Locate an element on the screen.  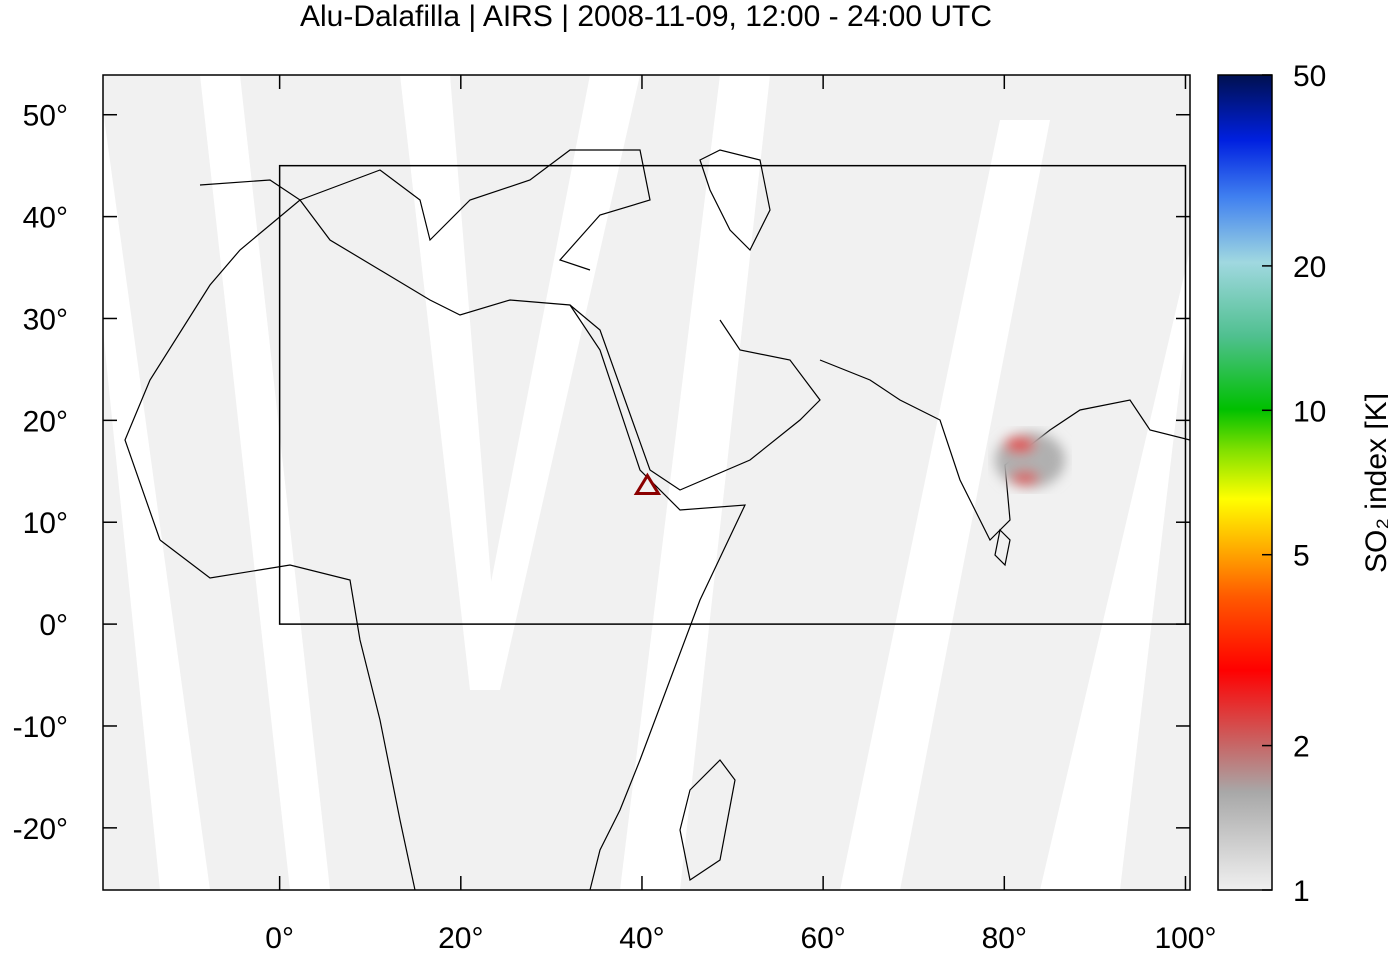
colorbar-tick-label: 2 is located at coordinates (1301, 747).